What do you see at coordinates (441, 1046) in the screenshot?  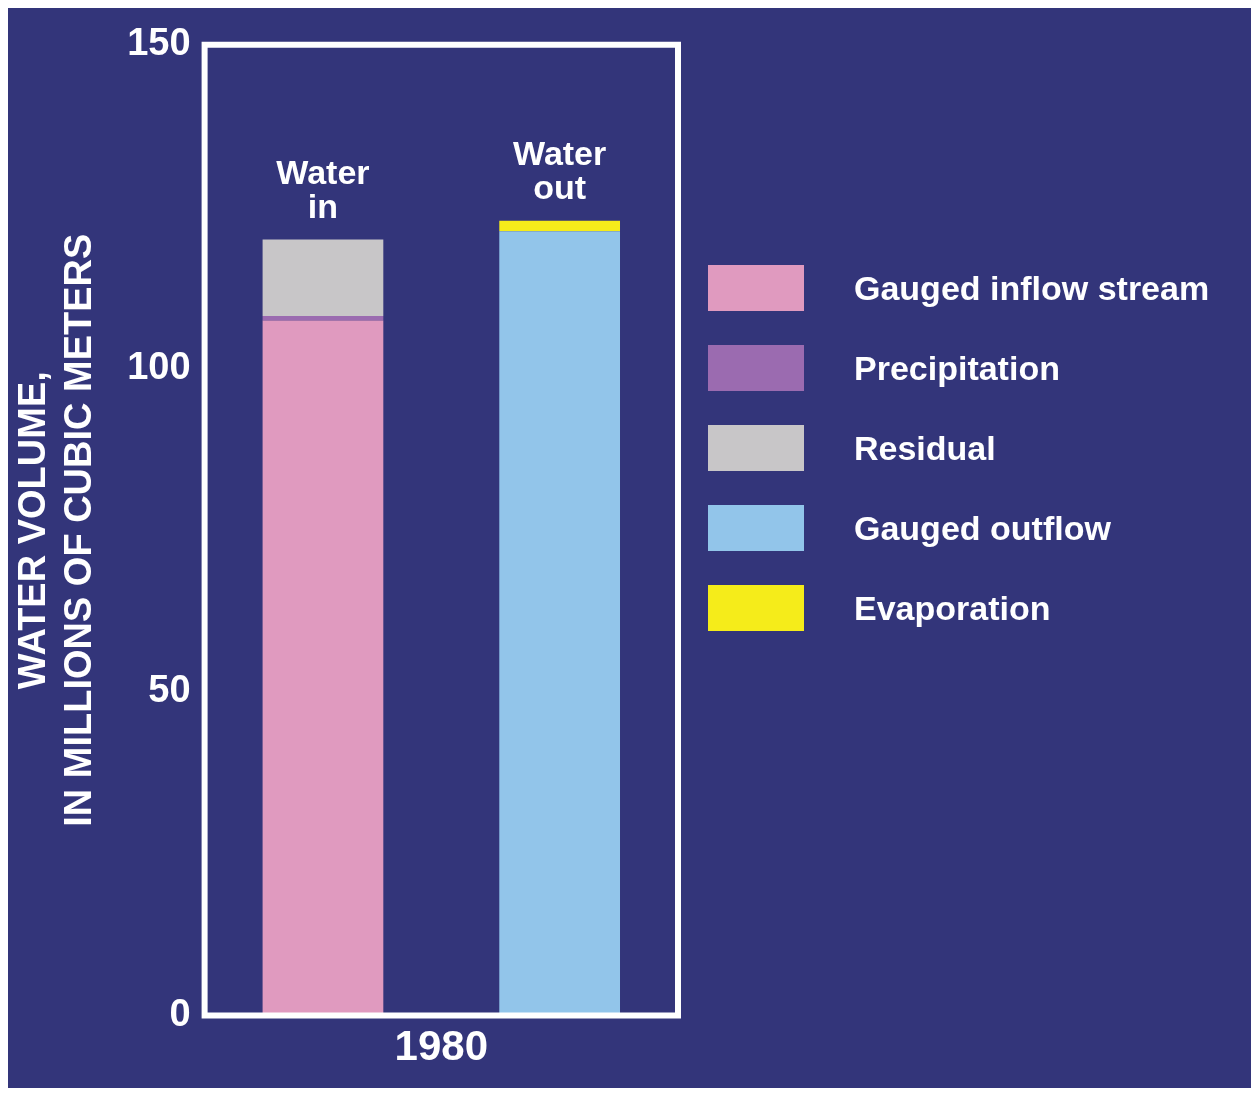 I see `x-axis-title: 1980` at bounding box center [441, 1046].